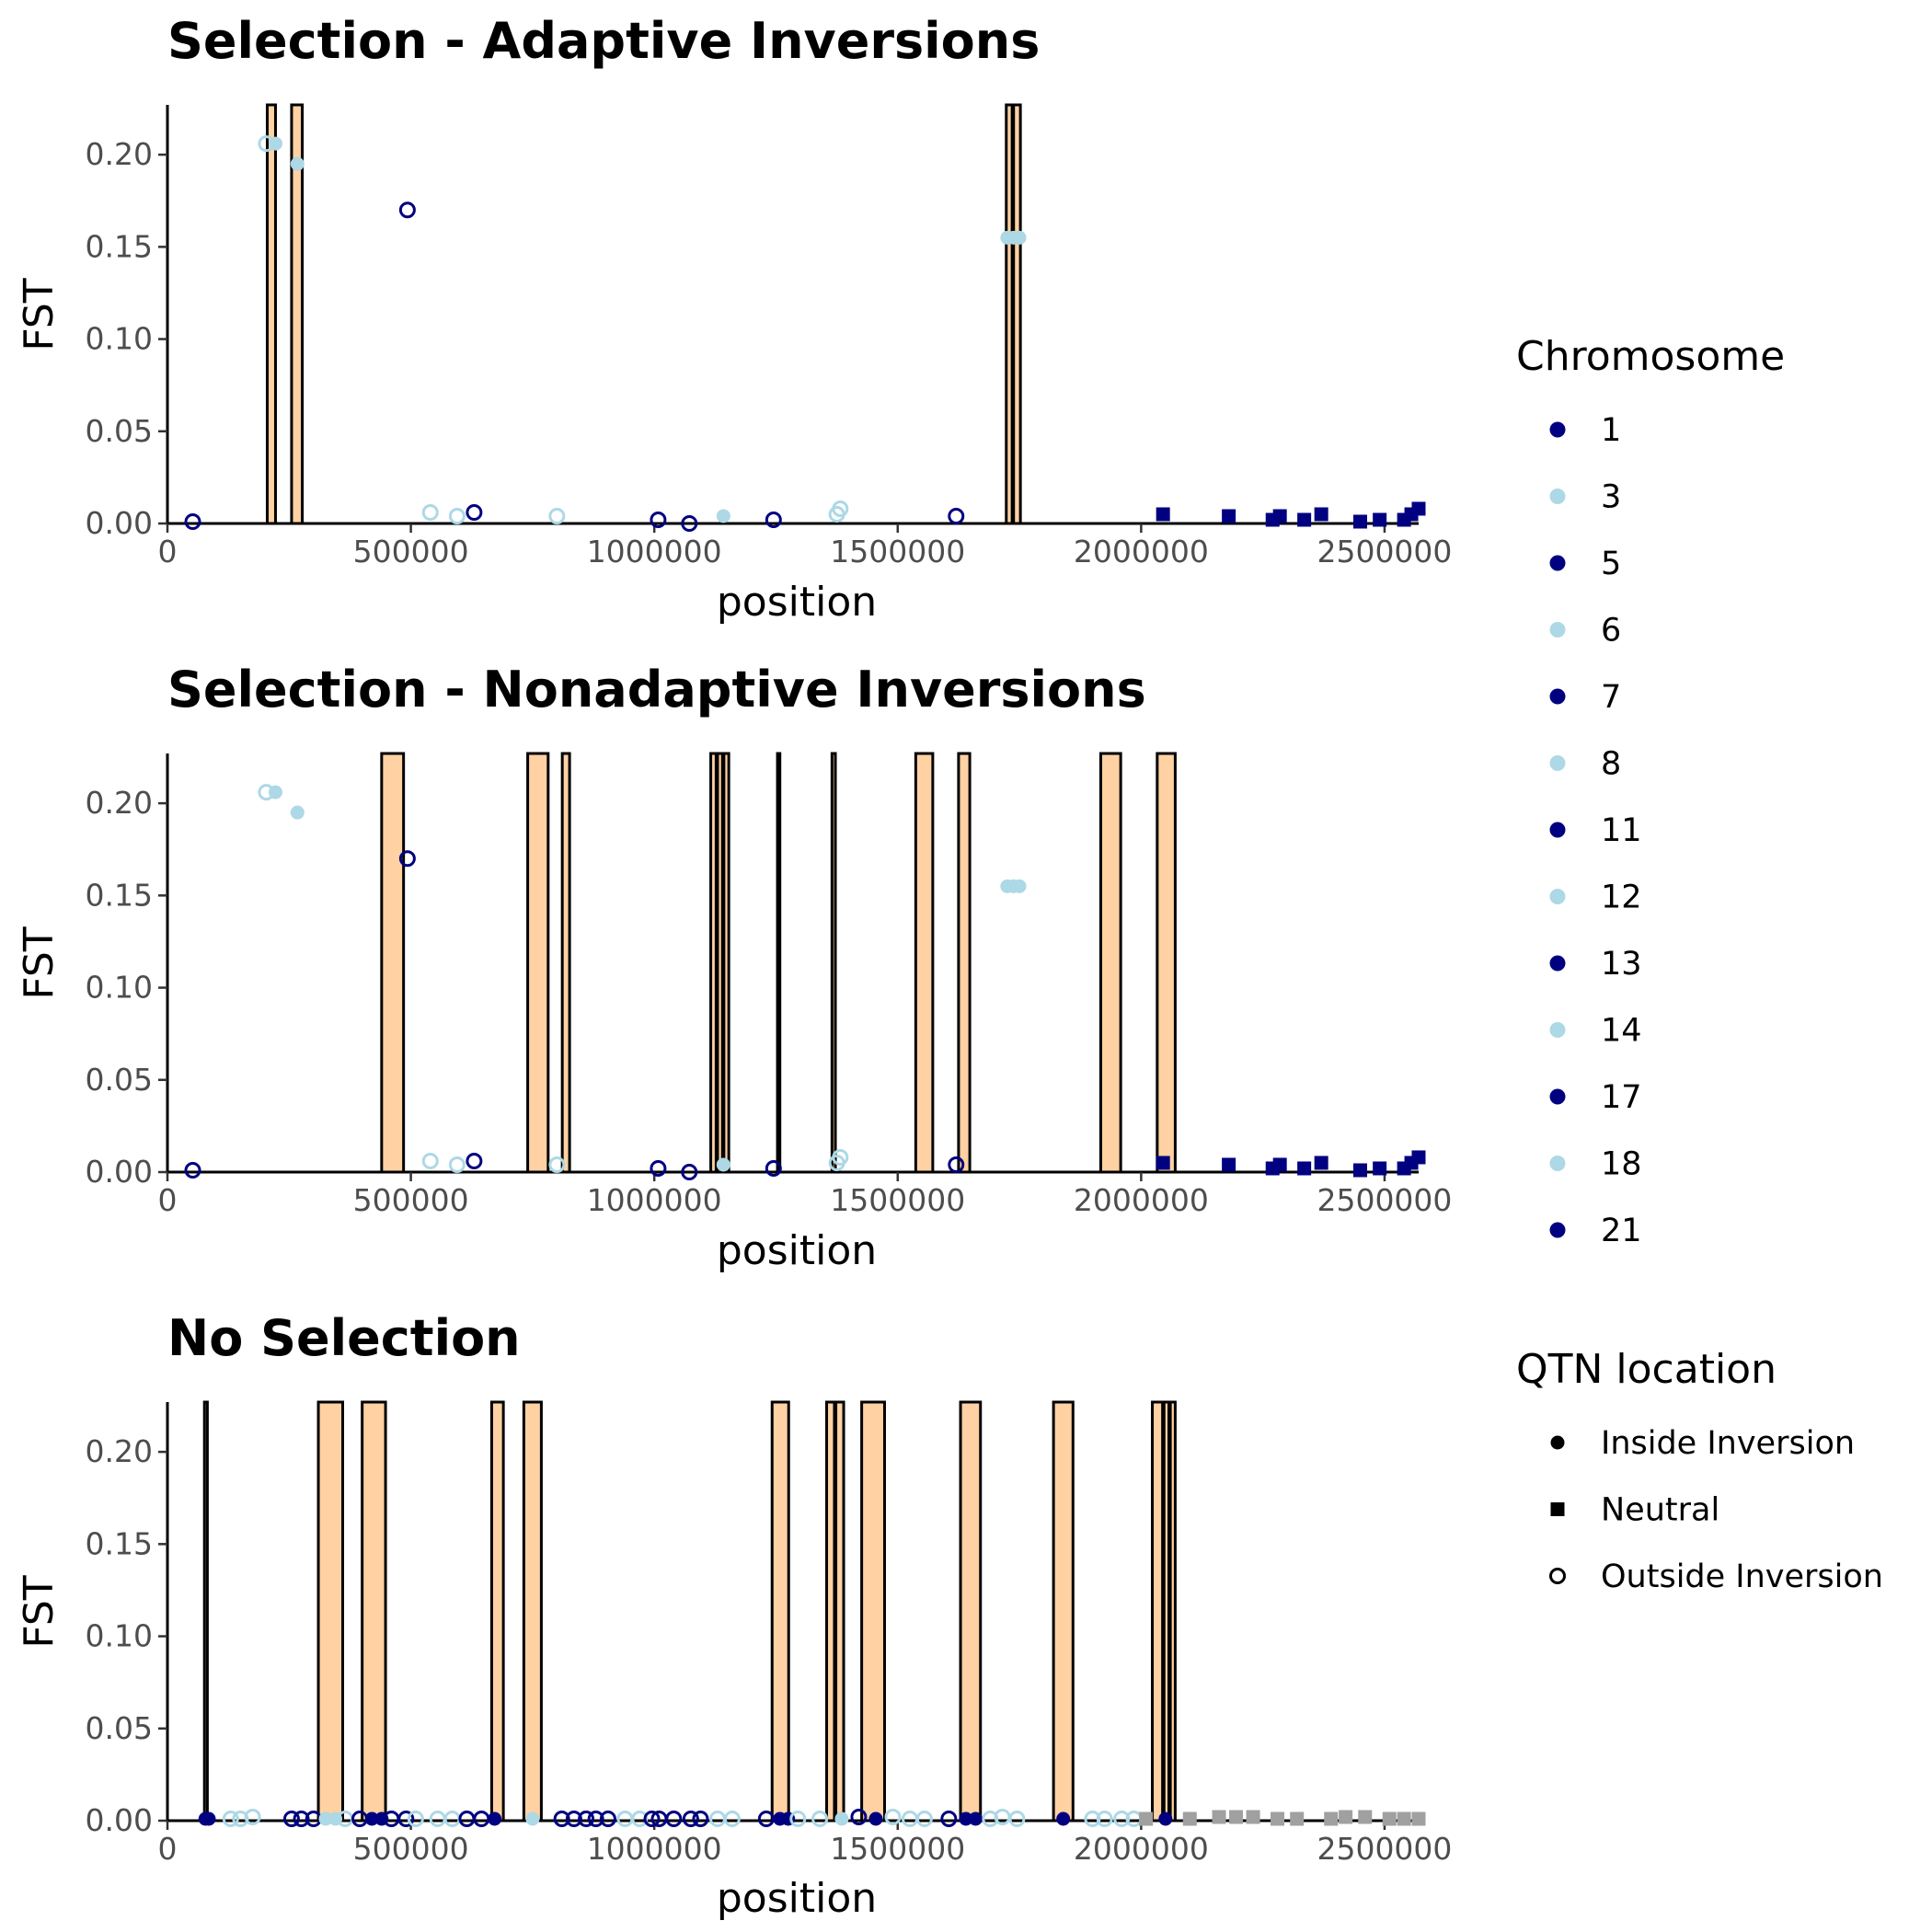  Describe the element at coordinates (168, 1200) in the screenshot. I see `x-tick-label: 0` at that location.